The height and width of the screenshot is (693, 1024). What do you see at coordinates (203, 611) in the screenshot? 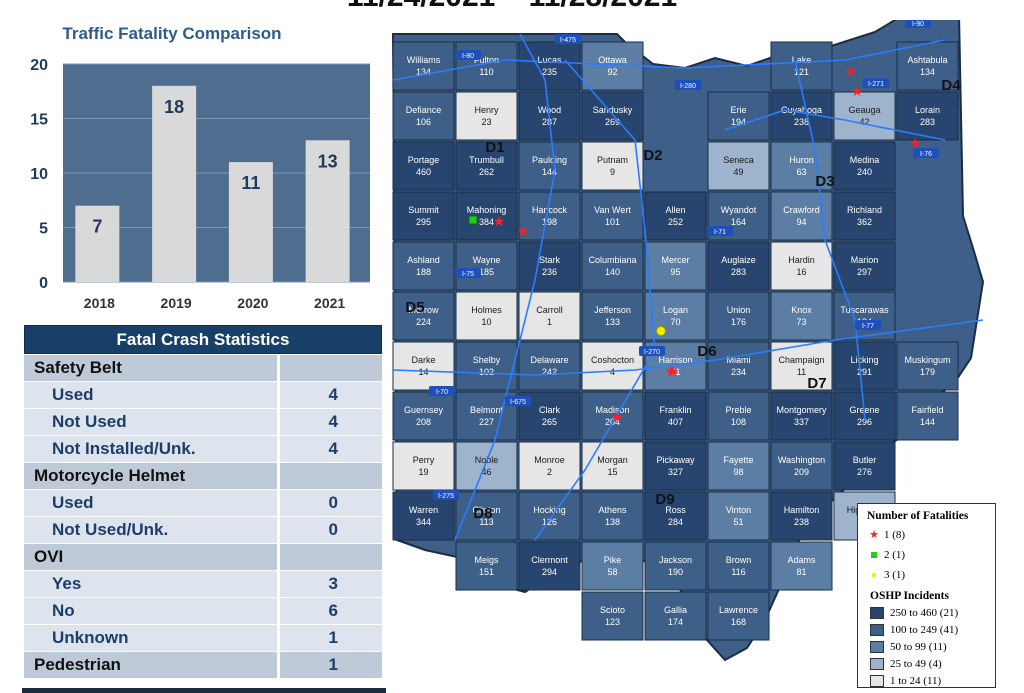
I see `stats-row: No 6` at bounding box center [203, 611].